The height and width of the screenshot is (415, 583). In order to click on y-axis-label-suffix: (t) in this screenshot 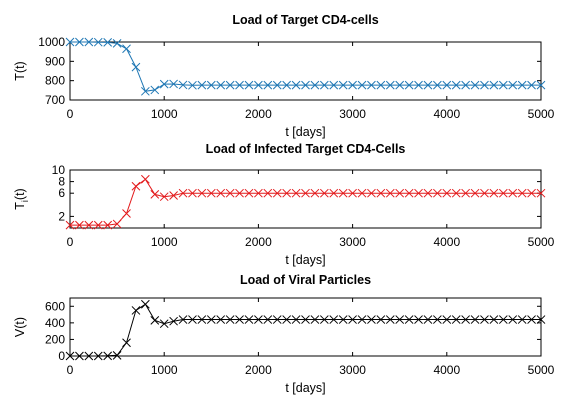, I will do `click(20, 194)`.